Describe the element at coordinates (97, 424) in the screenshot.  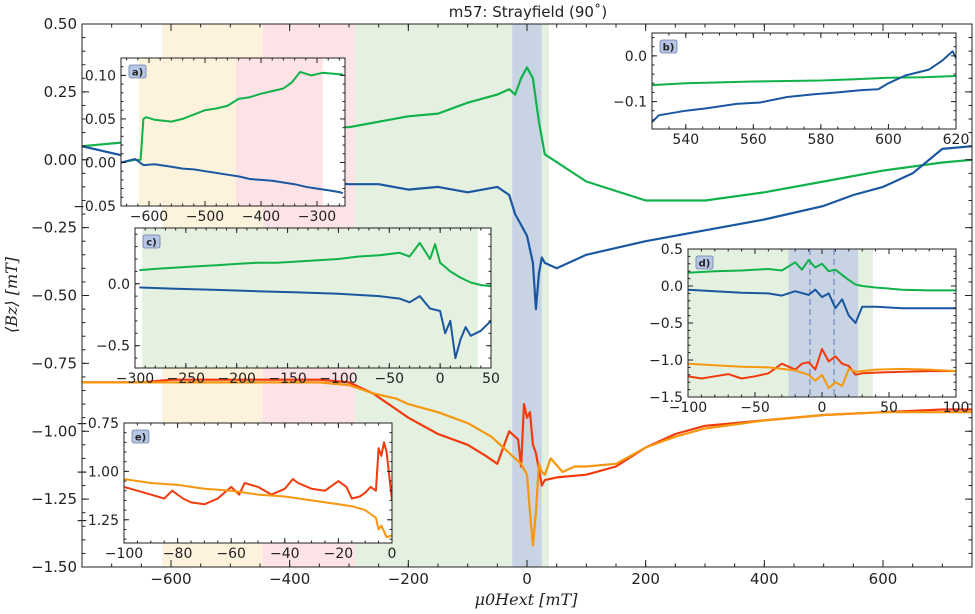
I see `inset-e-y-tick-label-3: −0.75` at that location.